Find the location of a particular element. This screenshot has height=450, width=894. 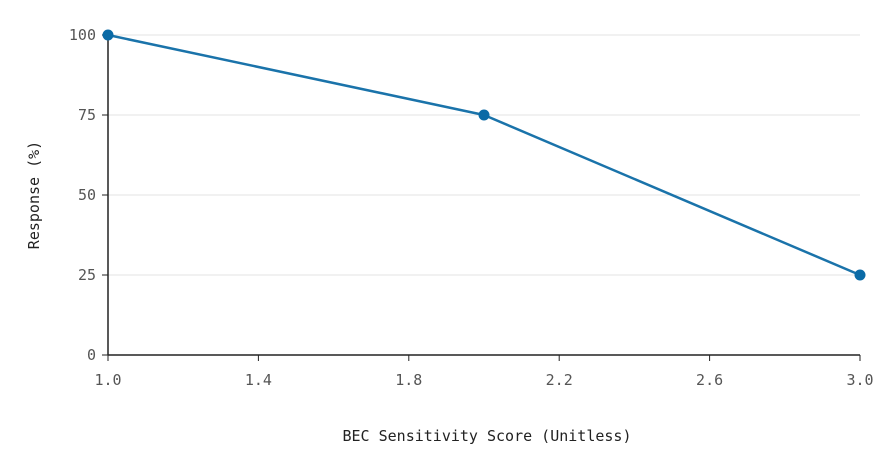

x-tick-label: 1.8 is located at coordinates (408, 380).